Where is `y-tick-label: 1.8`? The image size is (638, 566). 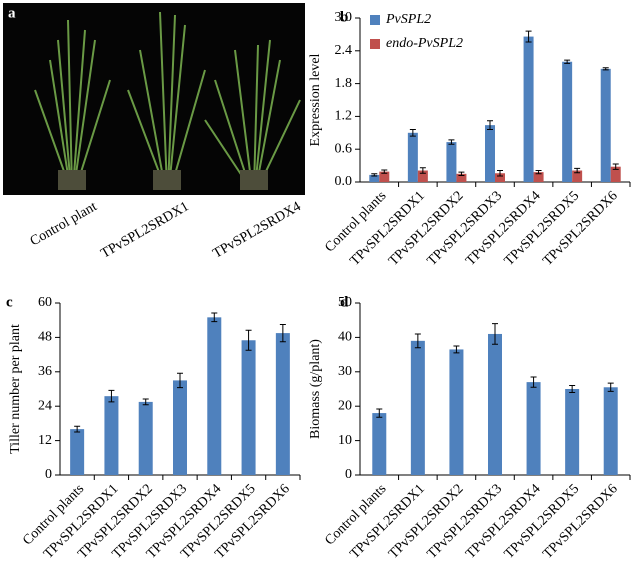
y-tick-label: 1.8 is located at coordinates (344, 83).